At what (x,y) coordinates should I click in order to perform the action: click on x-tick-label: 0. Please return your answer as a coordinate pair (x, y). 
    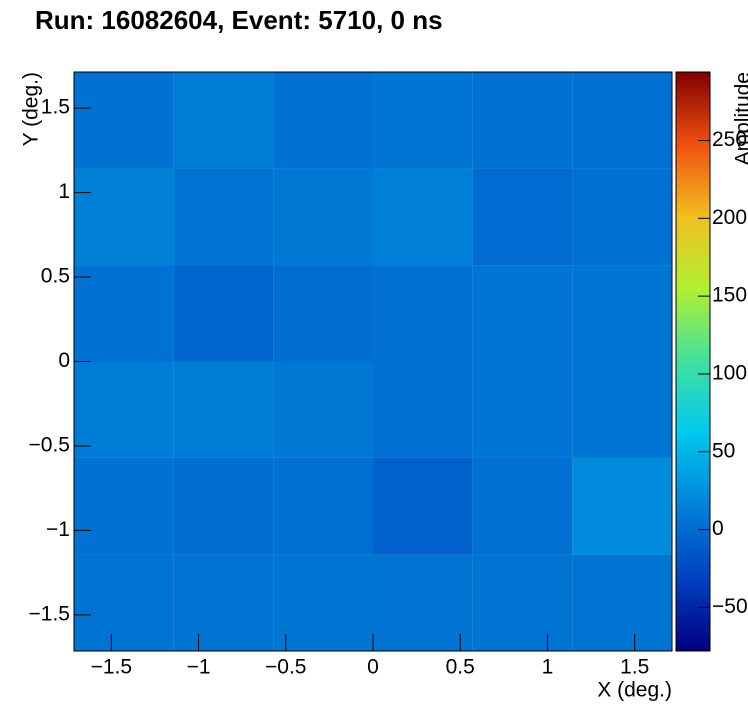
    Looking at the image, I should click on (373, 667).